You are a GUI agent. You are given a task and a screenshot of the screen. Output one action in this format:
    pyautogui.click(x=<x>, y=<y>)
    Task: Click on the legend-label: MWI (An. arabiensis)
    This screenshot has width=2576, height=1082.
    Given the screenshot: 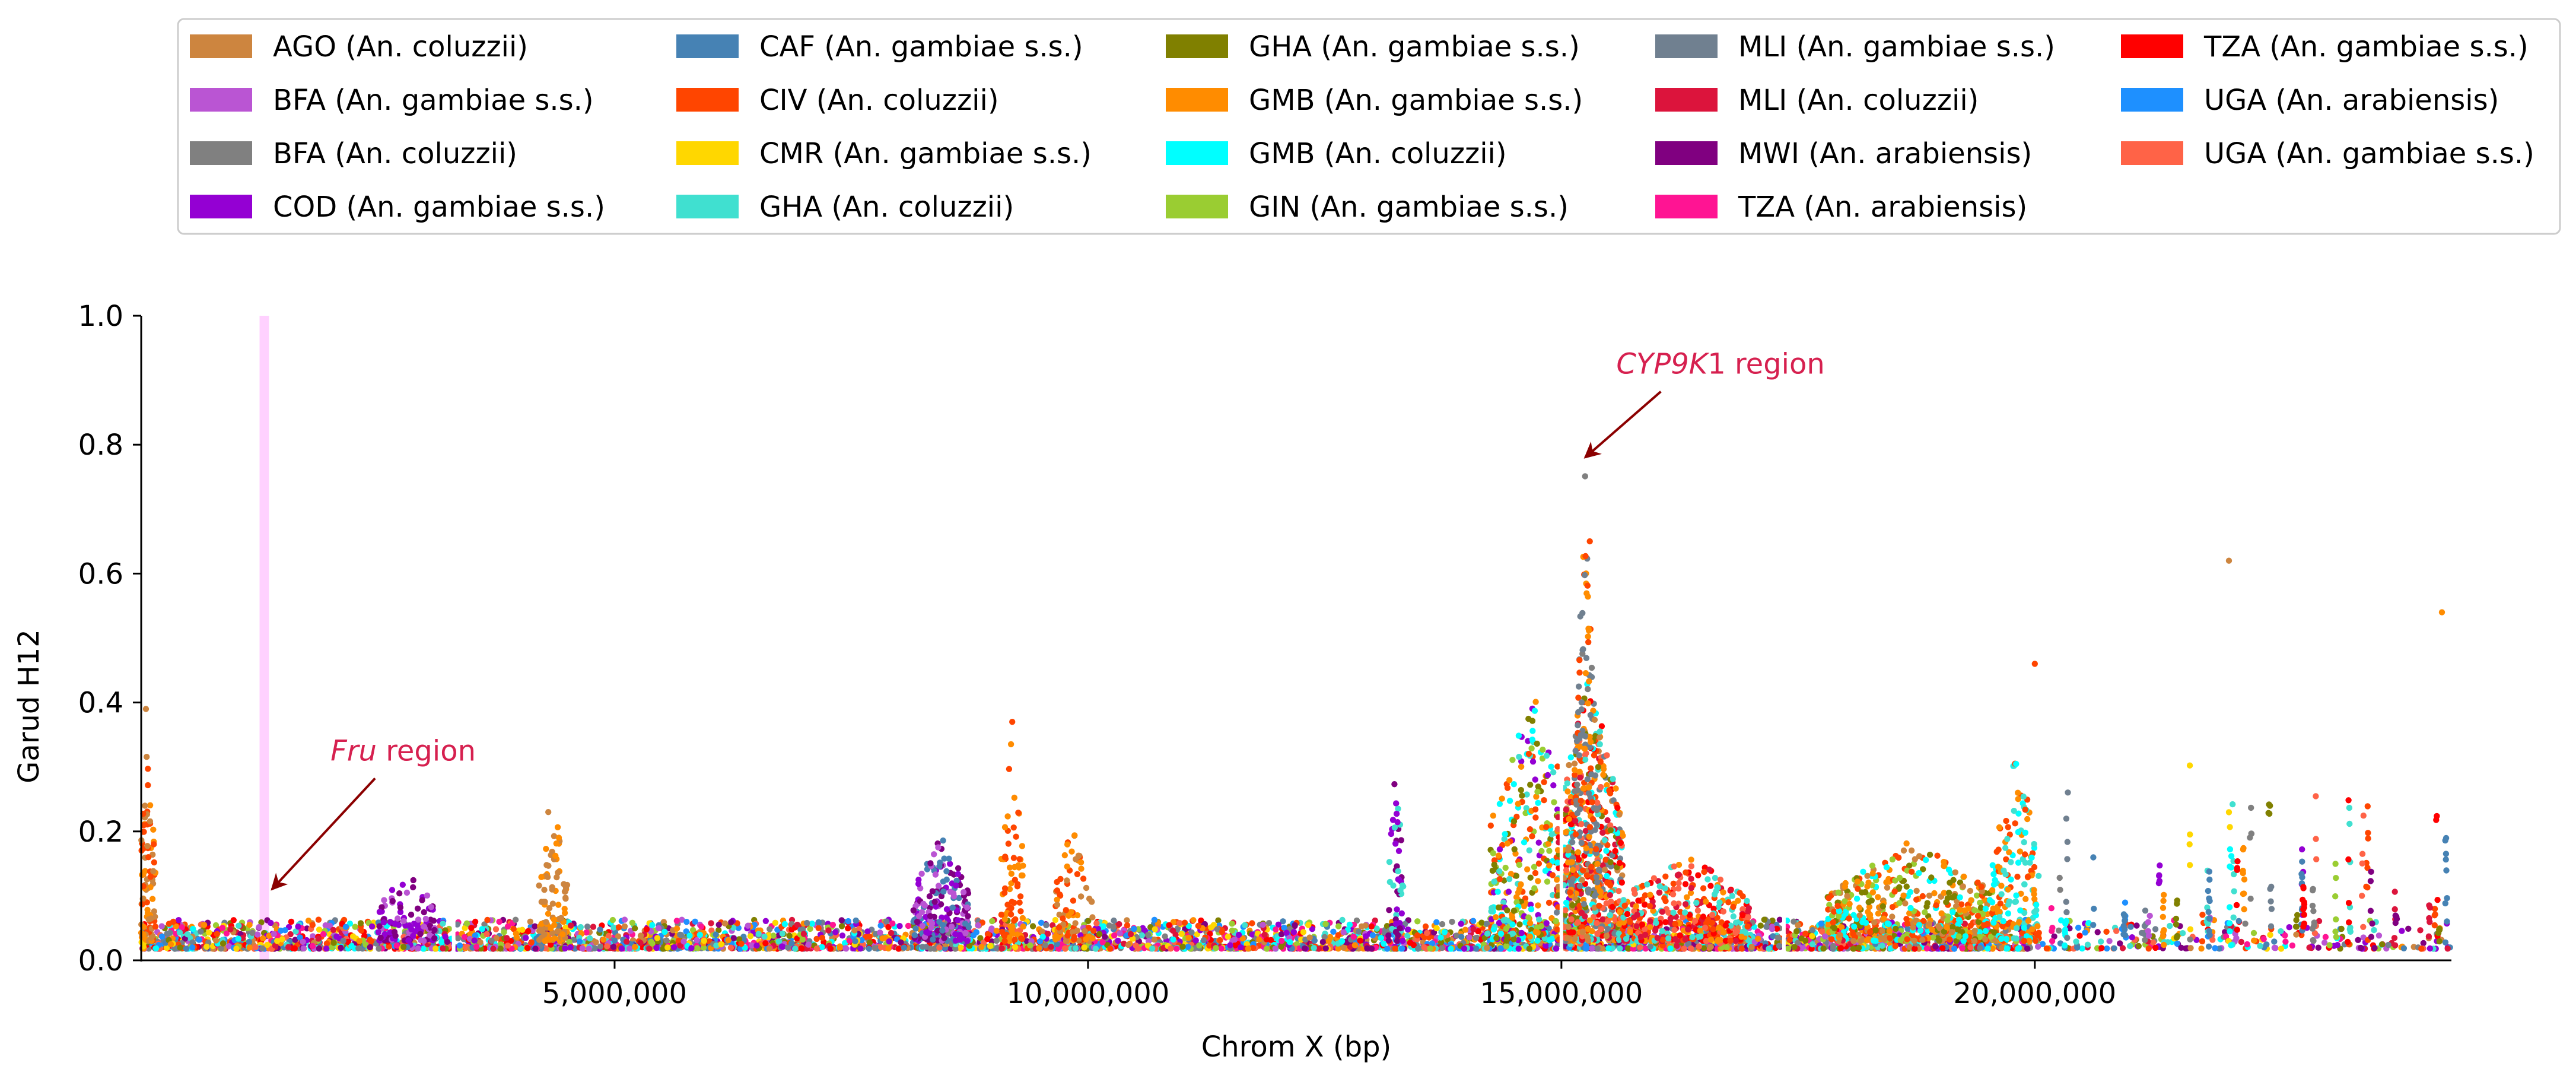 What is the action you would take?
    pyautogui.click(x=1885, y=153)
    